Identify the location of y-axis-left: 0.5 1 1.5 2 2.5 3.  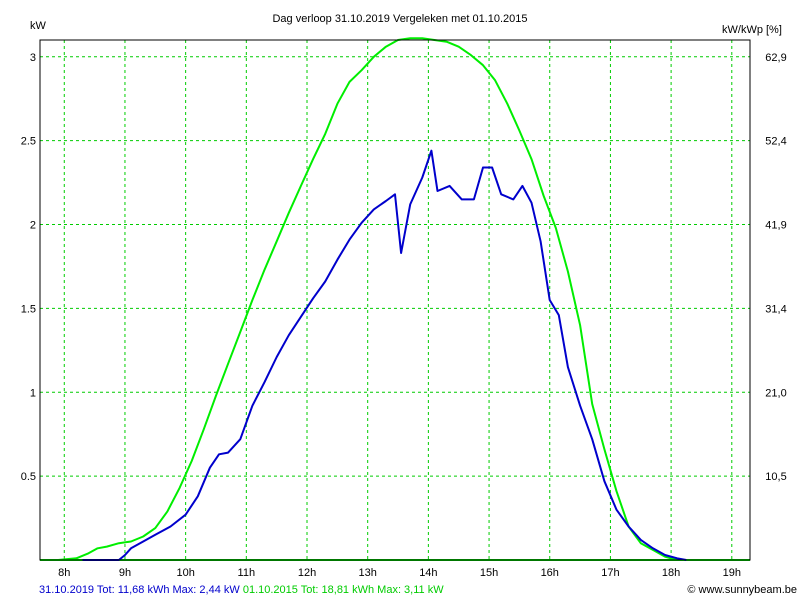
(28, 267).